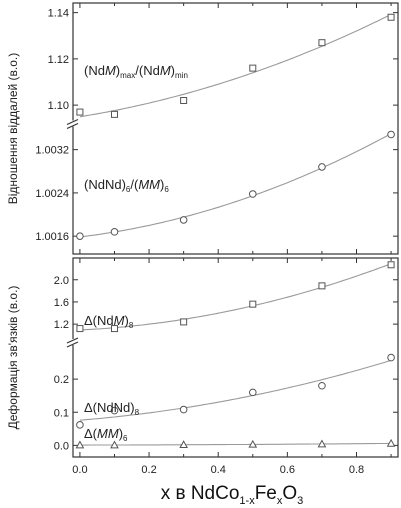 This screenshot has height=508, width=401. I want to click on series-label: (NdNd)6/(MM)6, so click(126, 185).